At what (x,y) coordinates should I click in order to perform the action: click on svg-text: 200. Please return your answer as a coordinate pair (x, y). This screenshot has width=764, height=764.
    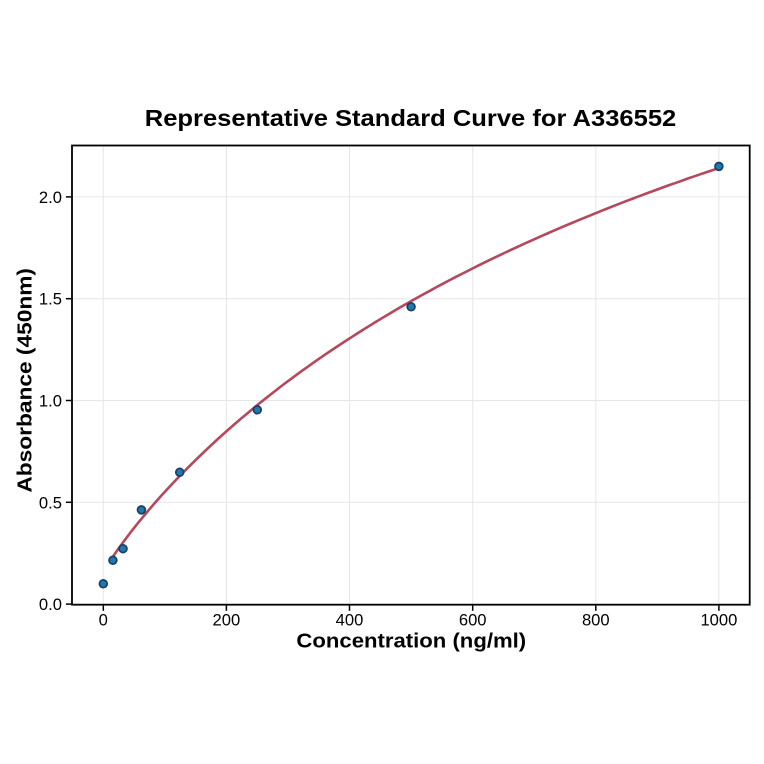
    Looking at the image, I should click on (227, 619).